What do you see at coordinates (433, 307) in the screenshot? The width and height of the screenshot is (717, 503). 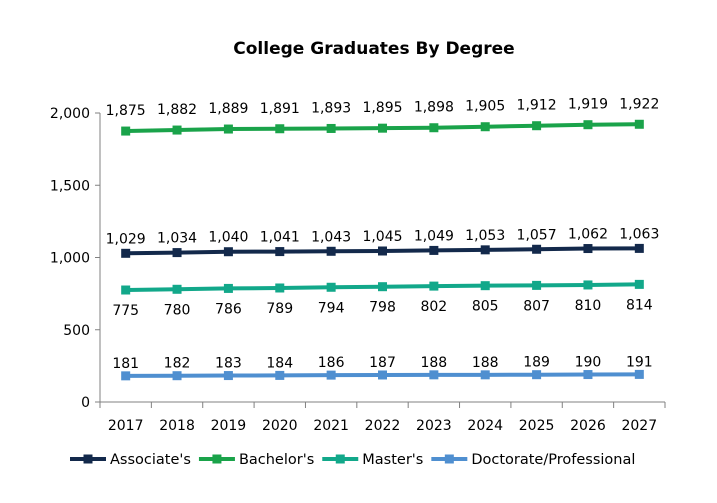 I see `data-label: 802` at bounding box center [433, 307].